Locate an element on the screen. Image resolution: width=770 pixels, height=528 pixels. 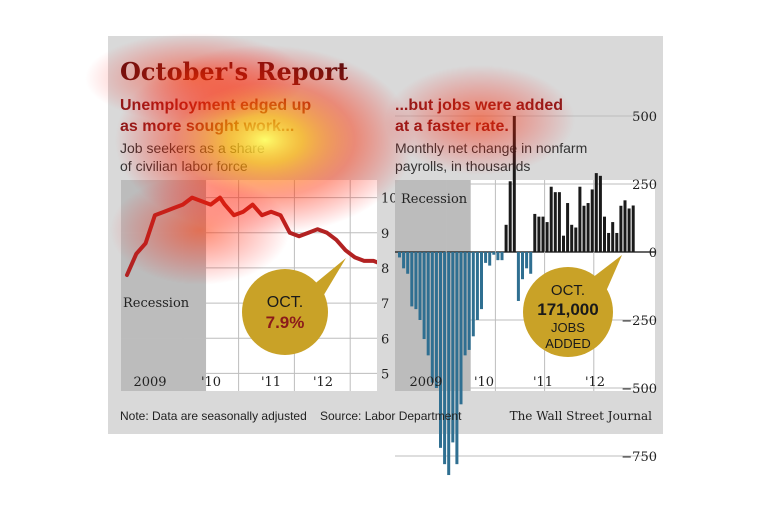
left-callout-value: 7.9% is located at coordinates (285, 322).